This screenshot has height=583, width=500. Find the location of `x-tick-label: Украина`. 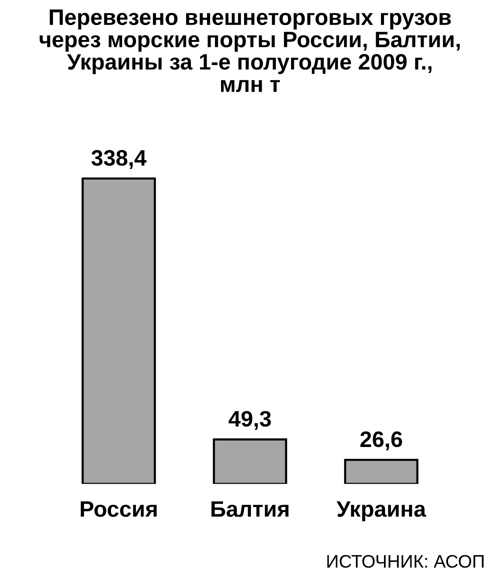

x-tick-label: Украина is located at coordinates (381, 511).